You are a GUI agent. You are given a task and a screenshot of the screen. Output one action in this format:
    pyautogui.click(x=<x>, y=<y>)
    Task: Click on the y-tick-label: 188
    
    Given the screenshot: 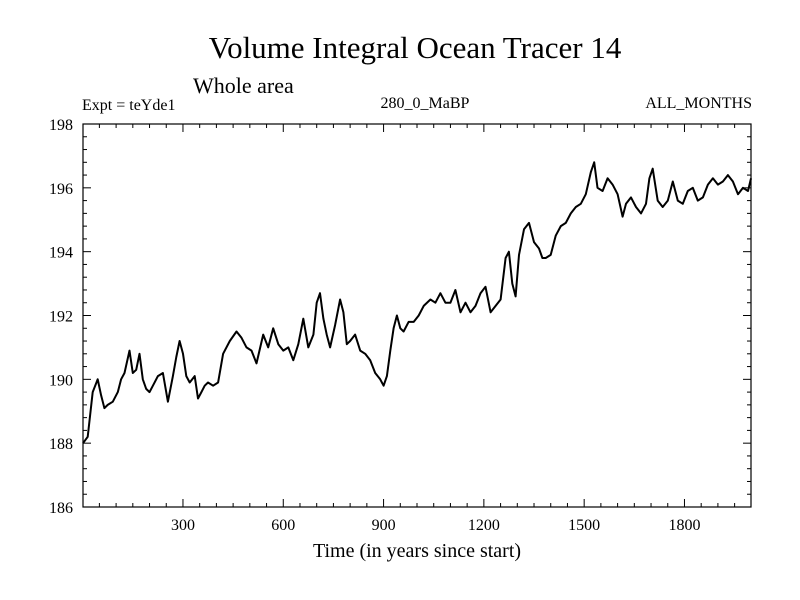 What is the action you would take?
    pyautogui.click(x=61, y=444)
    